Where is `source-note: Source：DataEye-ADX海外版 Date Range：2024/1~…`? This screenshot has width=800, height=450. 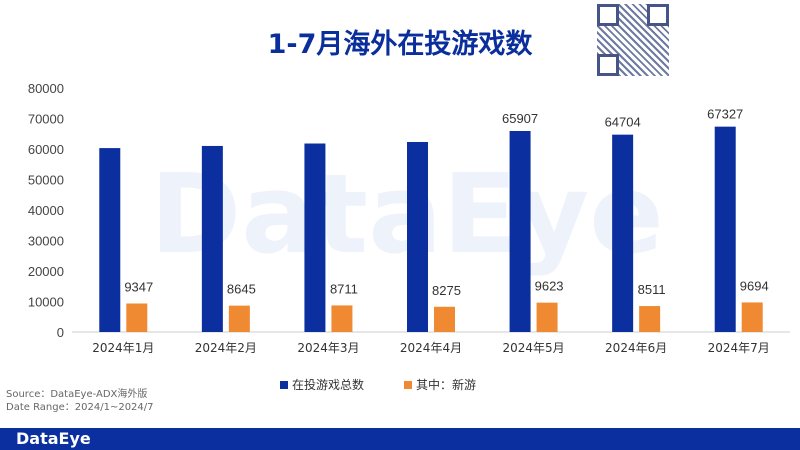 source-note: Source：DataEye-ADX海外版 Date Range：2024/1~… is located at coordinates (80, 401).